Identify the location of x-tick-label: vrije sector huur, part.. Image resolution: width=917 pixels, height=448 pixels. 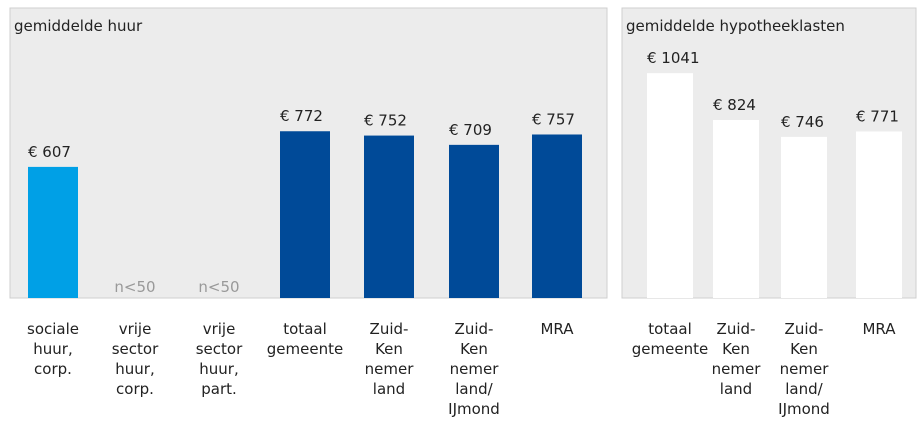
(219, 359).